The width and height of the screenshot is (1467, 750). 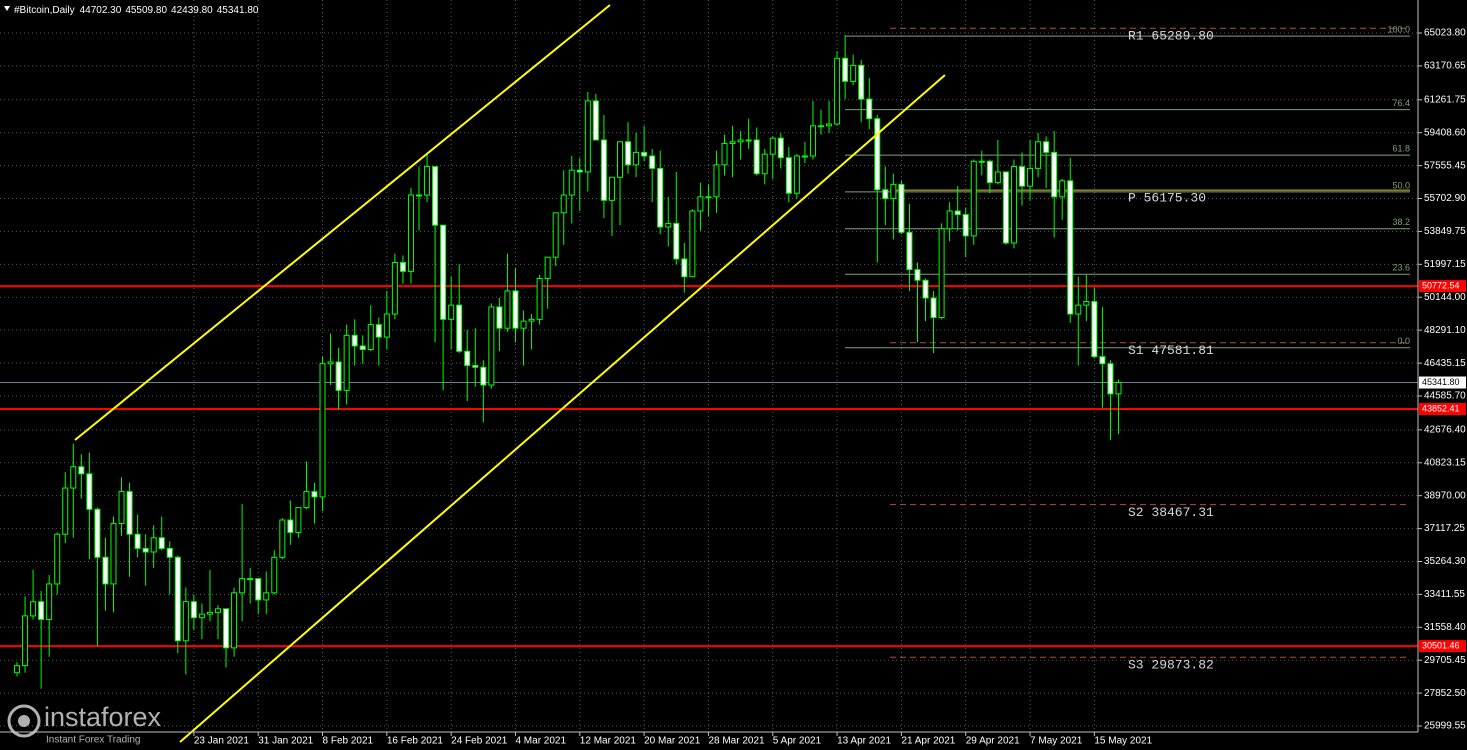 What do you see at coordinates (192, 10) in the screenshot?
I see `low-value: 42439.80` at bounding box center [192, 10].